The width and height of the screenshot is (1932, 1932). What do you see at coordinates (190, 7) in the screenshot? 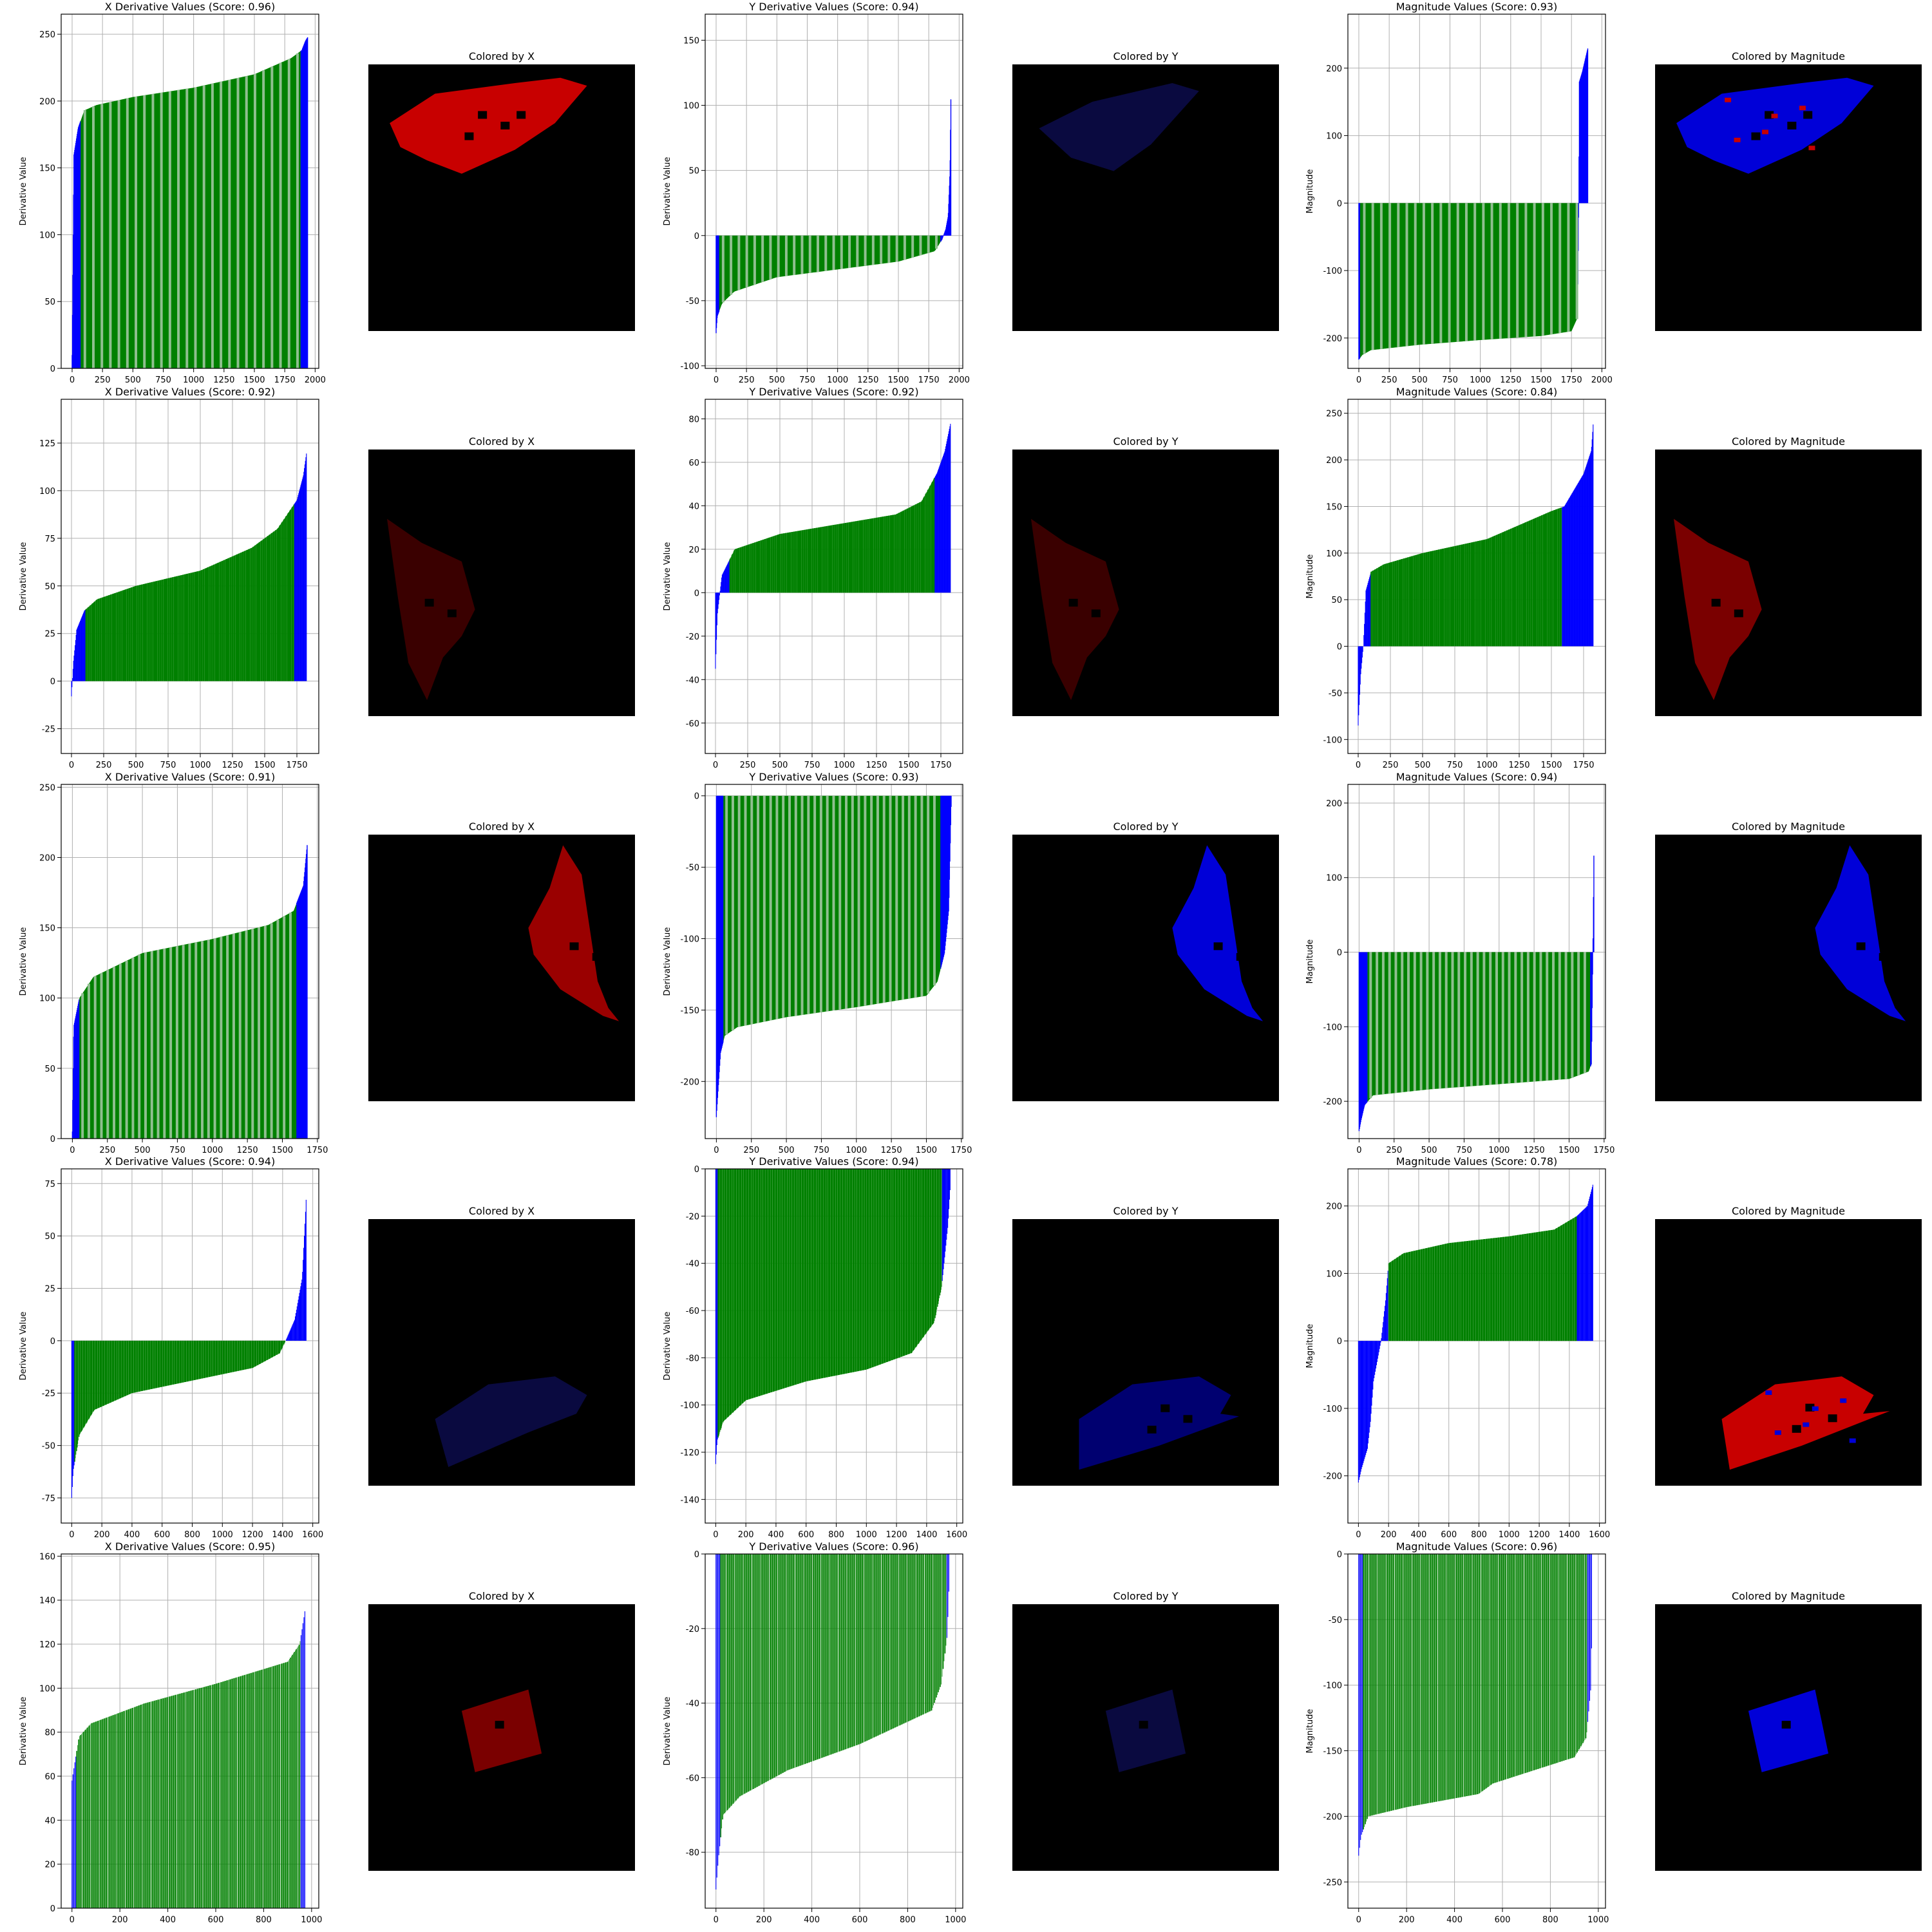
I see `chart-title: X Derivative Values (Score: 0.96)` at bounding box center [190, 7].